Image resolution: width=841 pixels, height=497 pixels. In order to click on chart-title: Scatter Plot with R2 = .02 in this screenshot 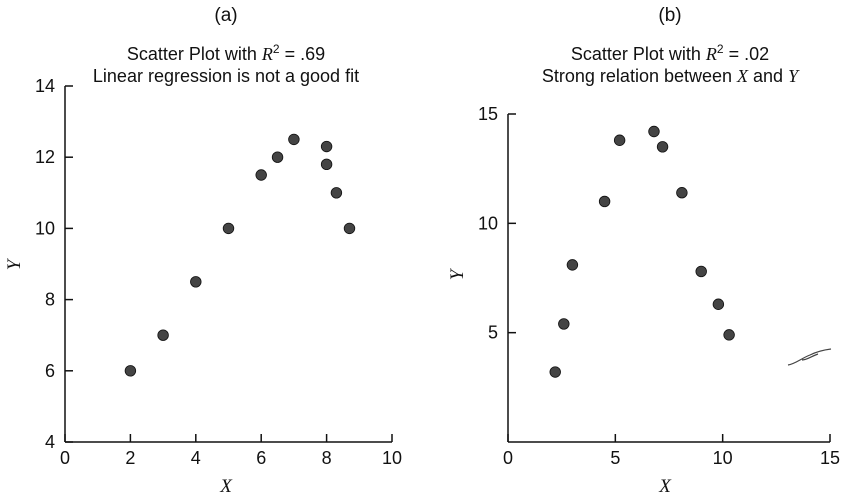, I will do `click(670, 53)`.